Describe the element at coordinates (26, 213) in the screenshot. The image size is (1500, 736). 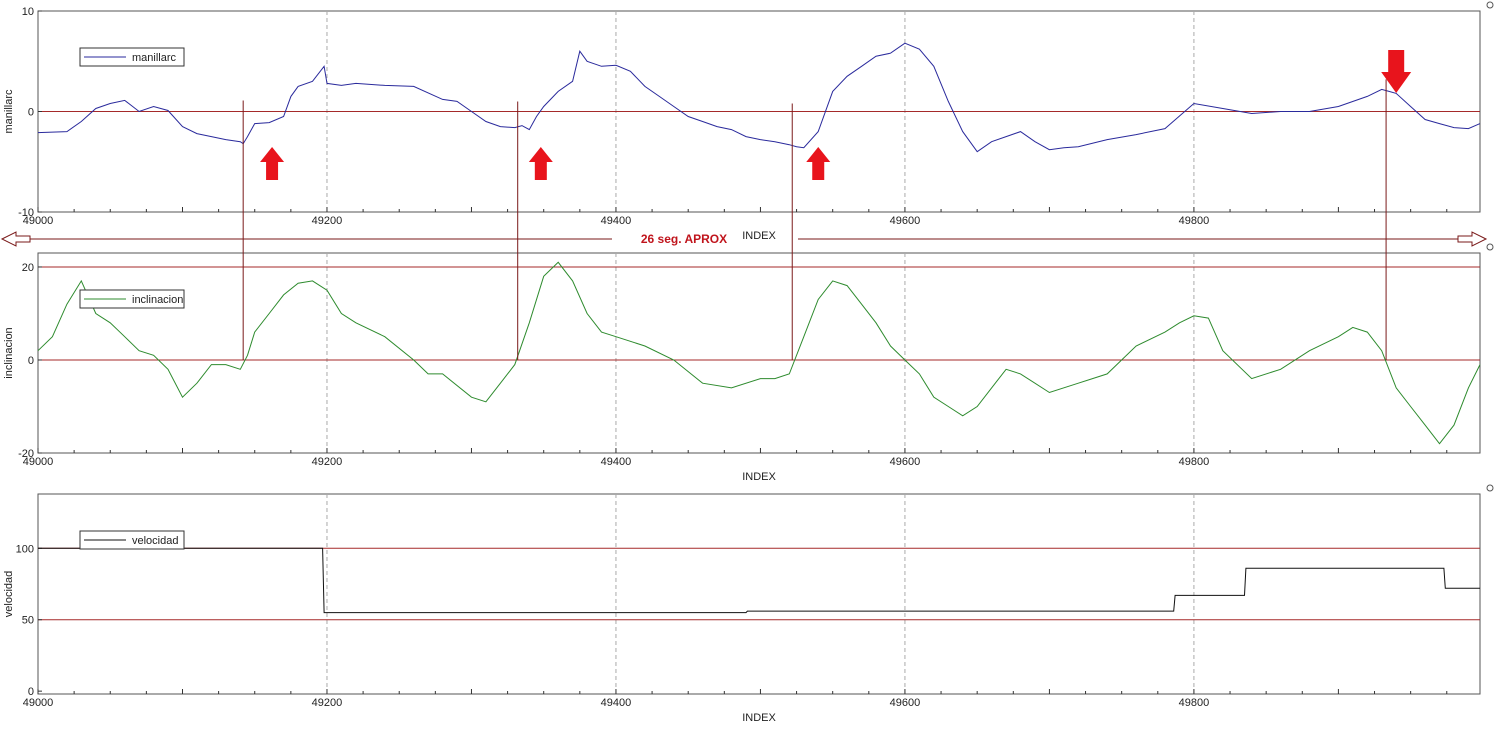
I see `y-tick-label: -10` at that location.